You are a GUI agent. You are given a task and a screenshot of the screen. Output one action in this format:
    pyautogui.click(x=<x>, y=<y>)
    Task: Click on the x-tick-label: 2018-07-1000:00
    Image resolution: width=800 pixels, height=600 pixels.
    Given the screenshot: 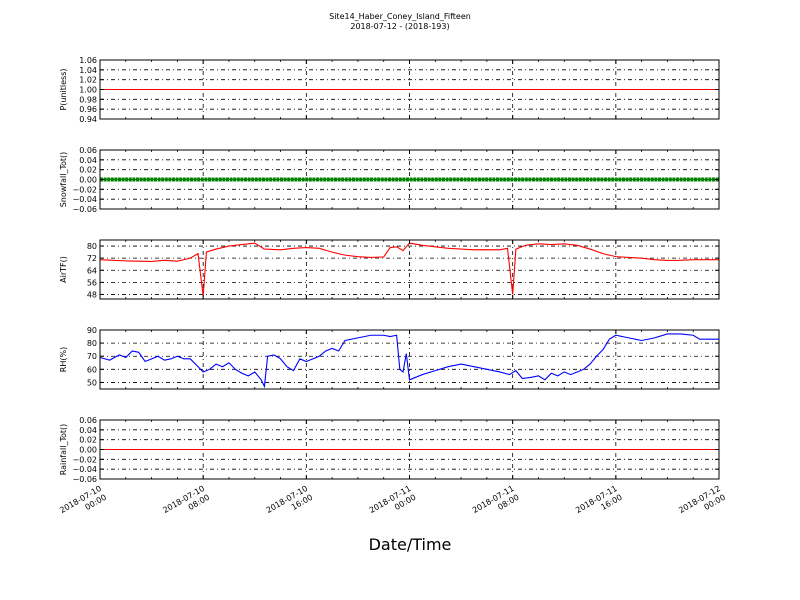 What is the action you would take?
    pyautogui.click(x=83, y=504)
    